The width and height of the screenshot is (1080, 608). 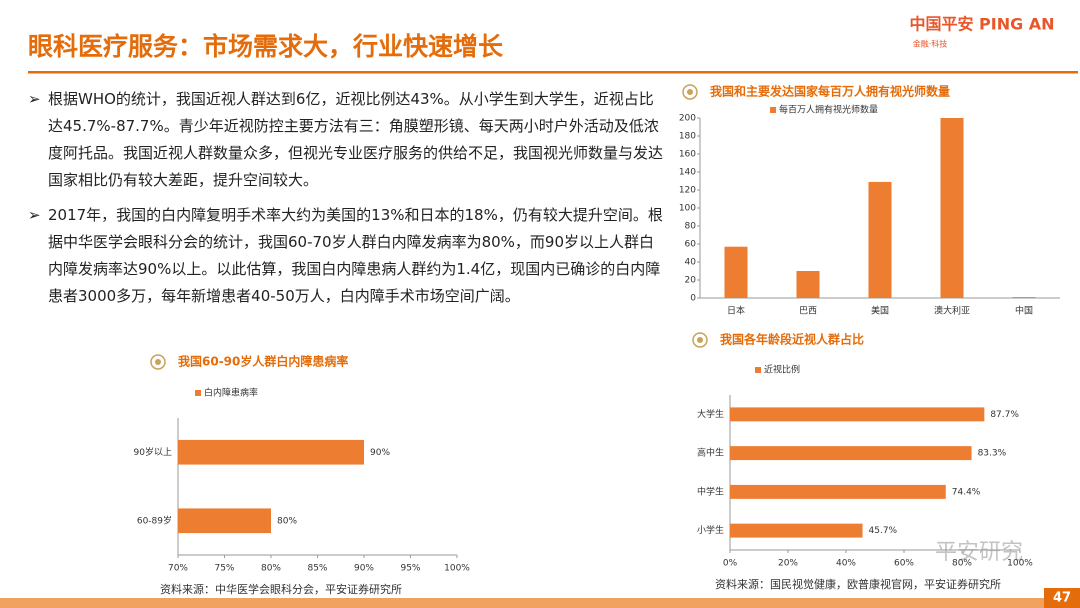 What do you see at coordinates (687, 155) in the screenshot?
I see `y-tick-label: 160` at bounding box center [687, 155].